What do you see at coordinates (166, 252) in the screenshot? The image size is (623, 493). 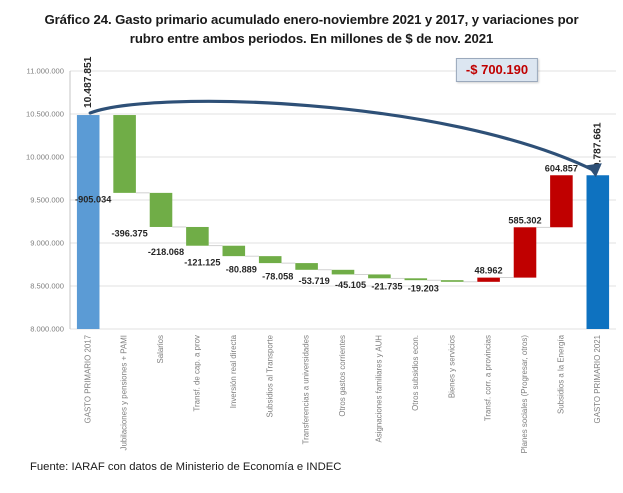 I see `decrease-value-label: -218.068` at bounding box center [166, 252].